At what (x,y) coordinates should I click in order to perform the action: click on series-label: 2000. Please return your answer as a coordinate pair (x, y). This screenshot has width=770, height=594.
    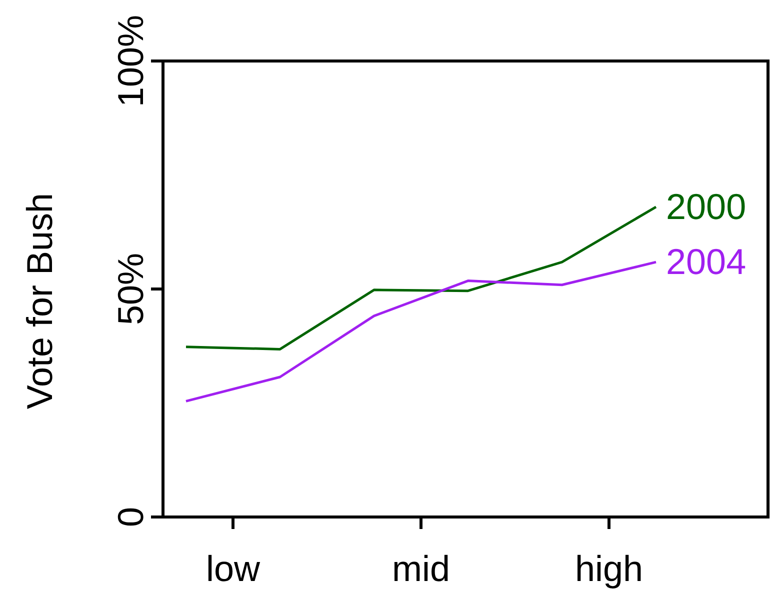
    Looking at the image, I should click on (706, 206).